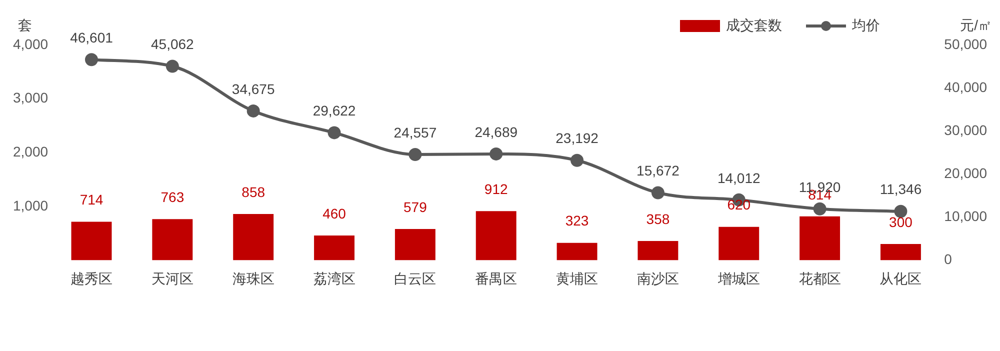 The height and width of the screenshot is (351, 1000). I want to click on data-label: 912, so click(496, 188).